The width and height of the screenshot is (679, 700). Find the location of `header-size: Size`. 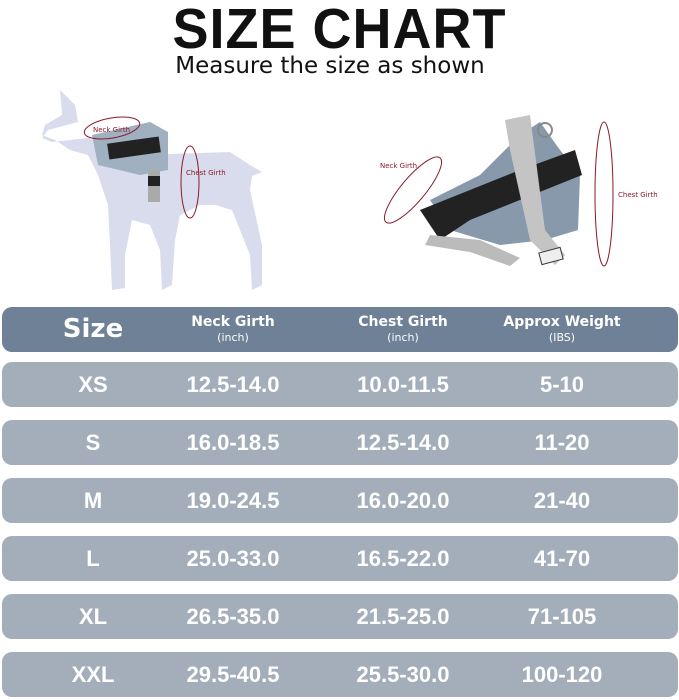

header-size: Size is located at coordinates (93, 329).